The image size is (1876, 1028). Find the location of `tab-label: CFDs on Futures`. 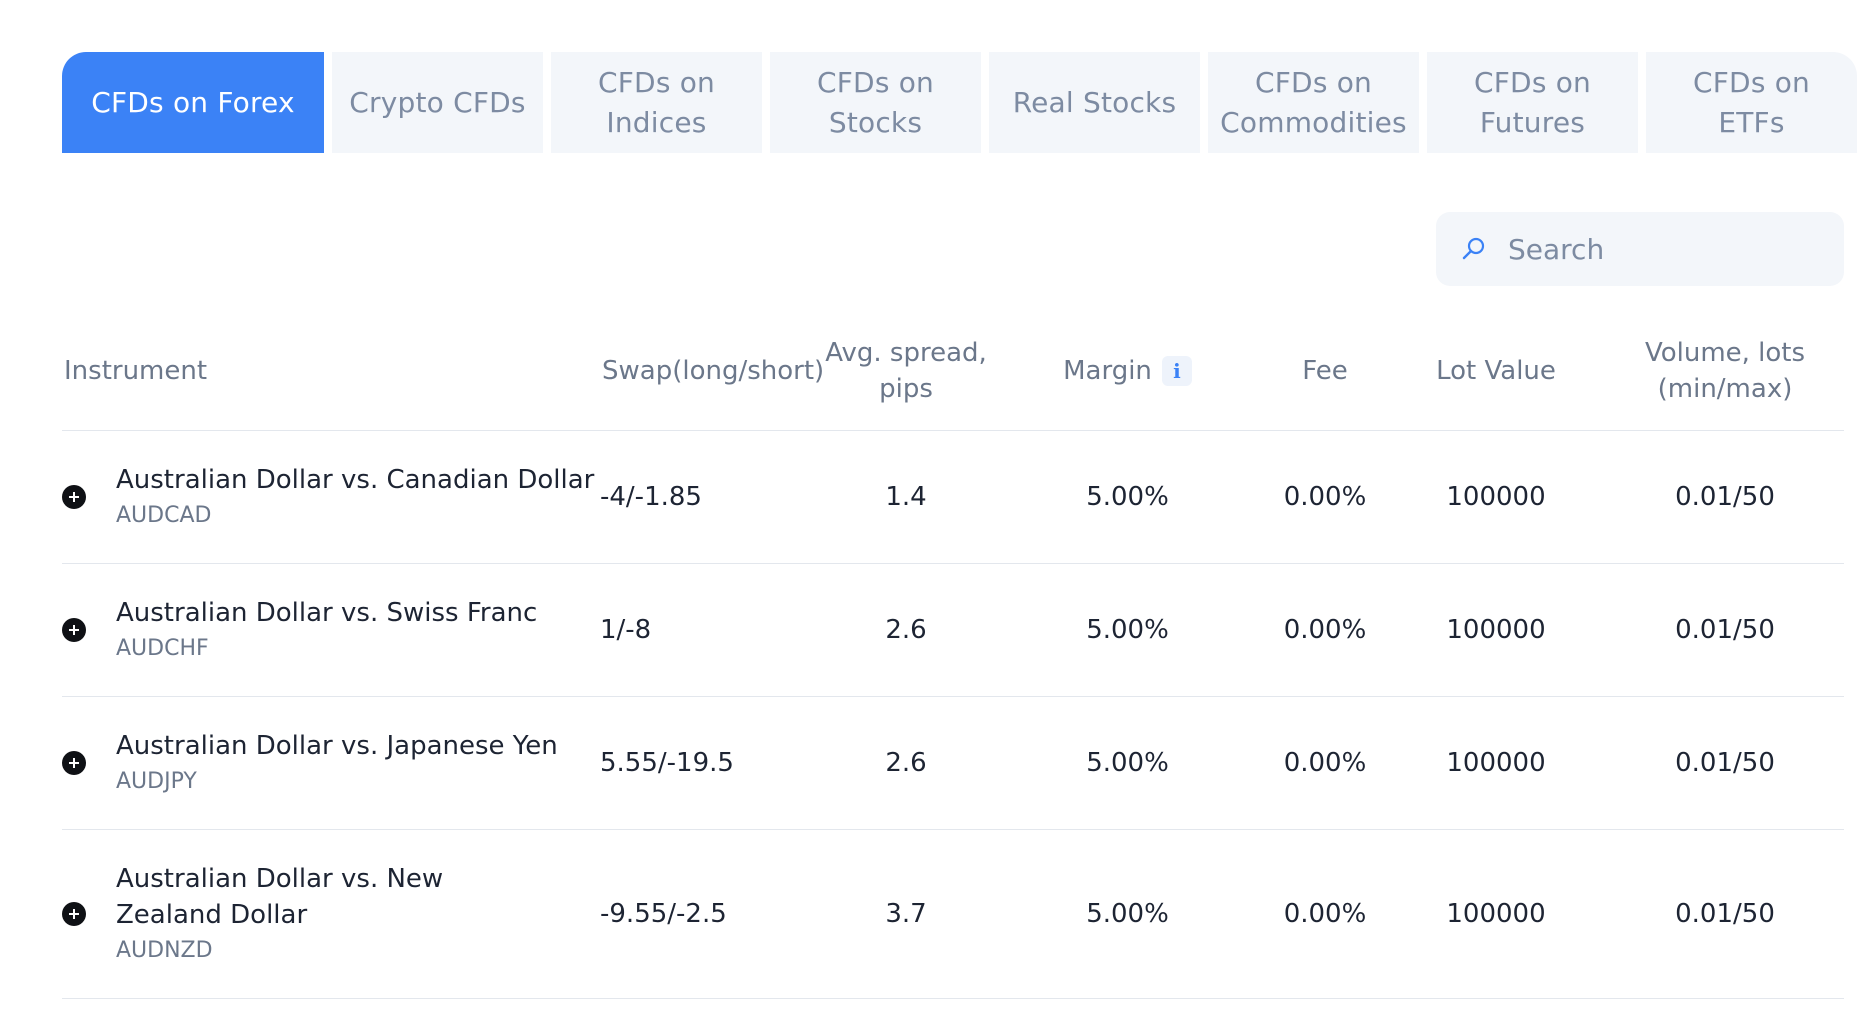

tab-label: CFDs on Futures is located at coordinates (1532, 102).